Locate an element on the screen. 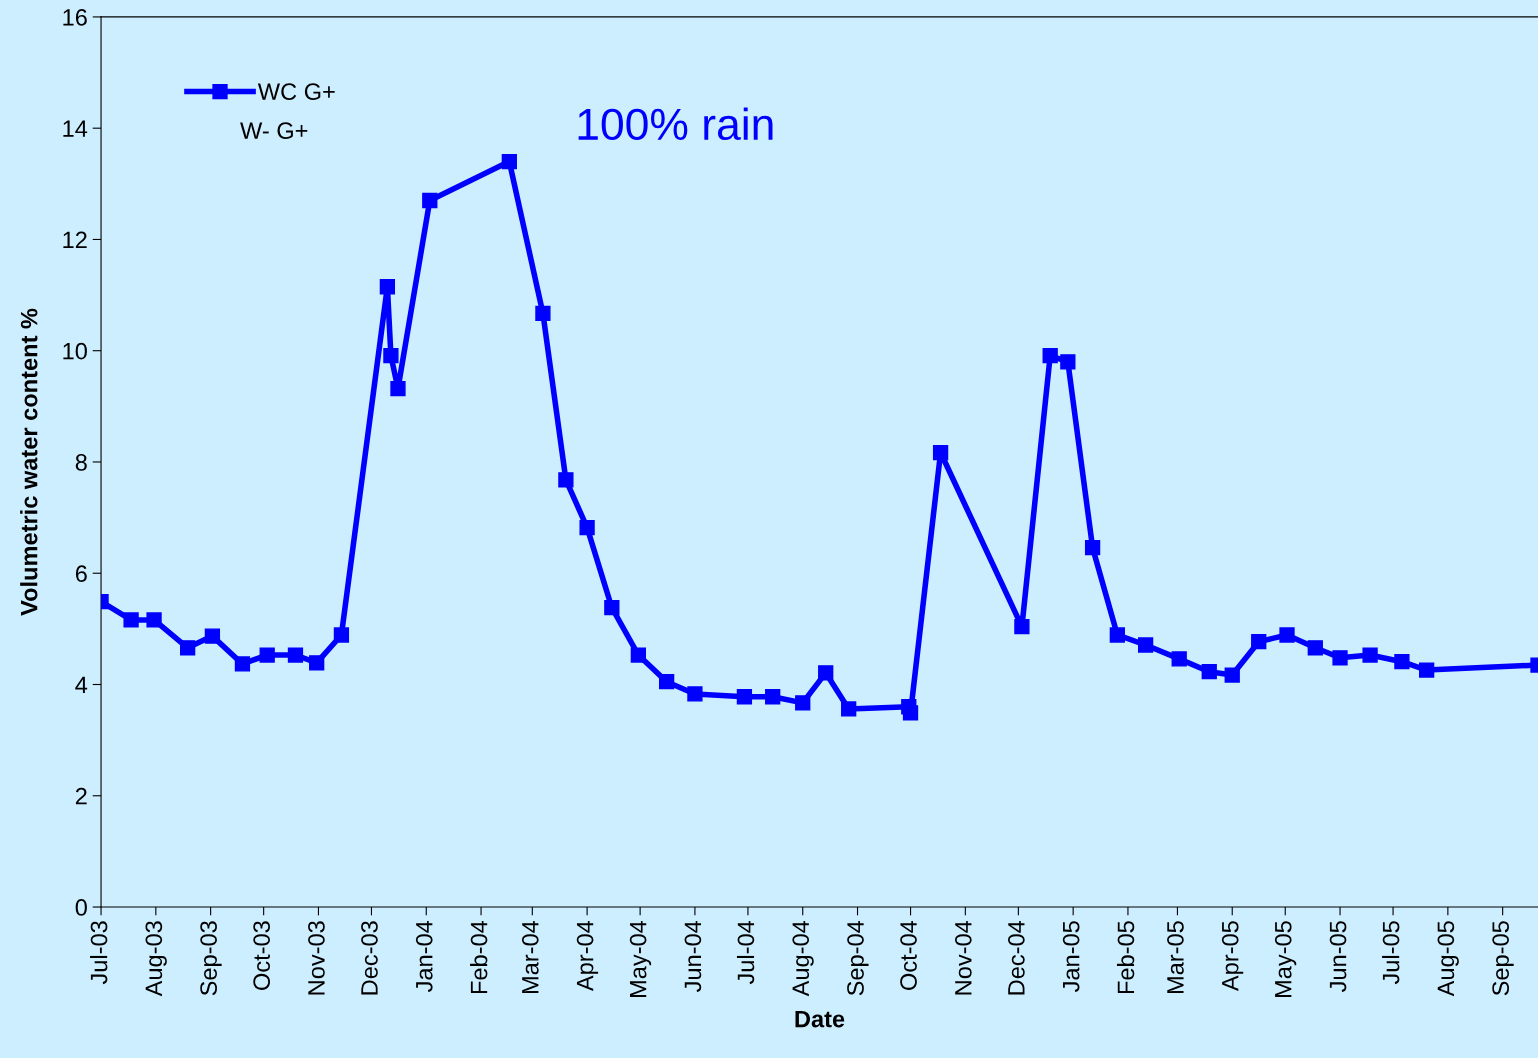 The width and height of the screenshot is (1538, 1058). x-tick-label: Oct-04 is located at coordinates (908, 955).